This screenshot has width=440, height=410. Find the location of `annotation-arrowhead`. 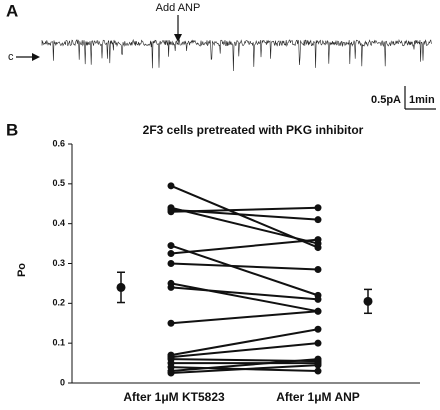

annotation-arrowhead is located at coordinates (178, 38).